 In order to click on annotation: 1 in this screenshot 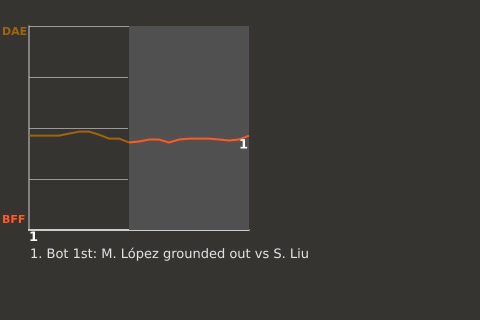, I will do `click(243, 144)`.